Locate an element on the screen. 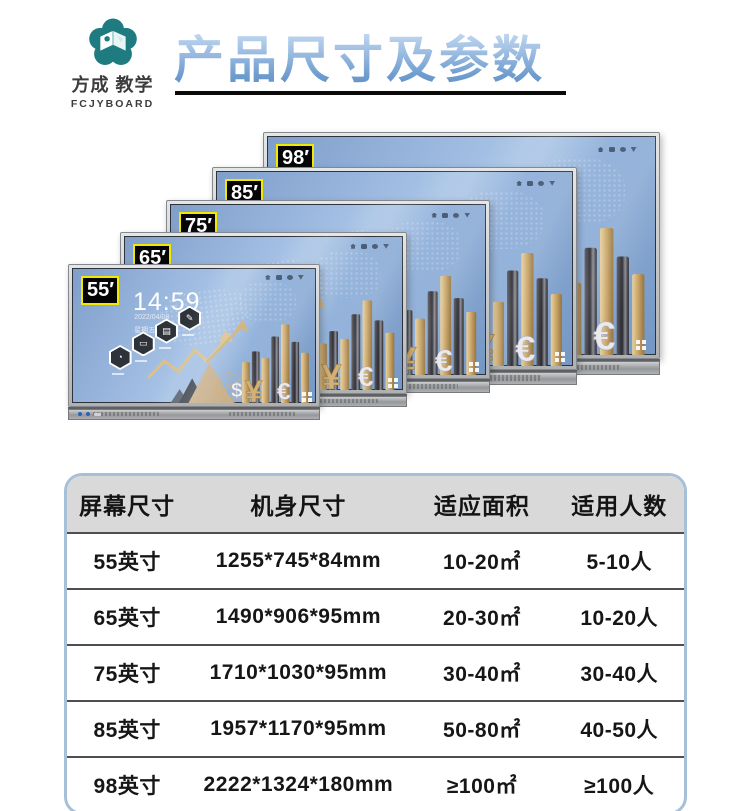 The height and width of the screenshot is (811, 750). table-cell: 50-80㎡ is located at coordinates (482, 728).